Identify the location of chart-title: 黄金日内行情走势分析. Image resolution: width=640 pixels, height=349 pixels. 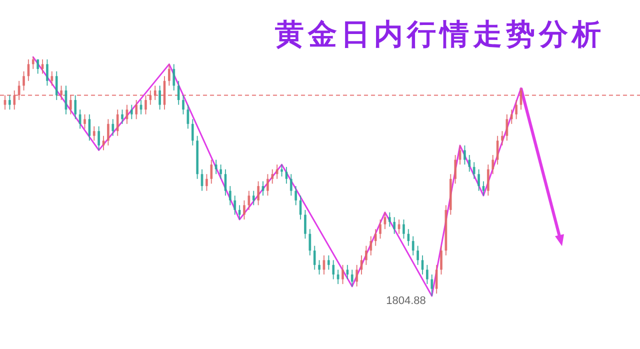
(439, 34).